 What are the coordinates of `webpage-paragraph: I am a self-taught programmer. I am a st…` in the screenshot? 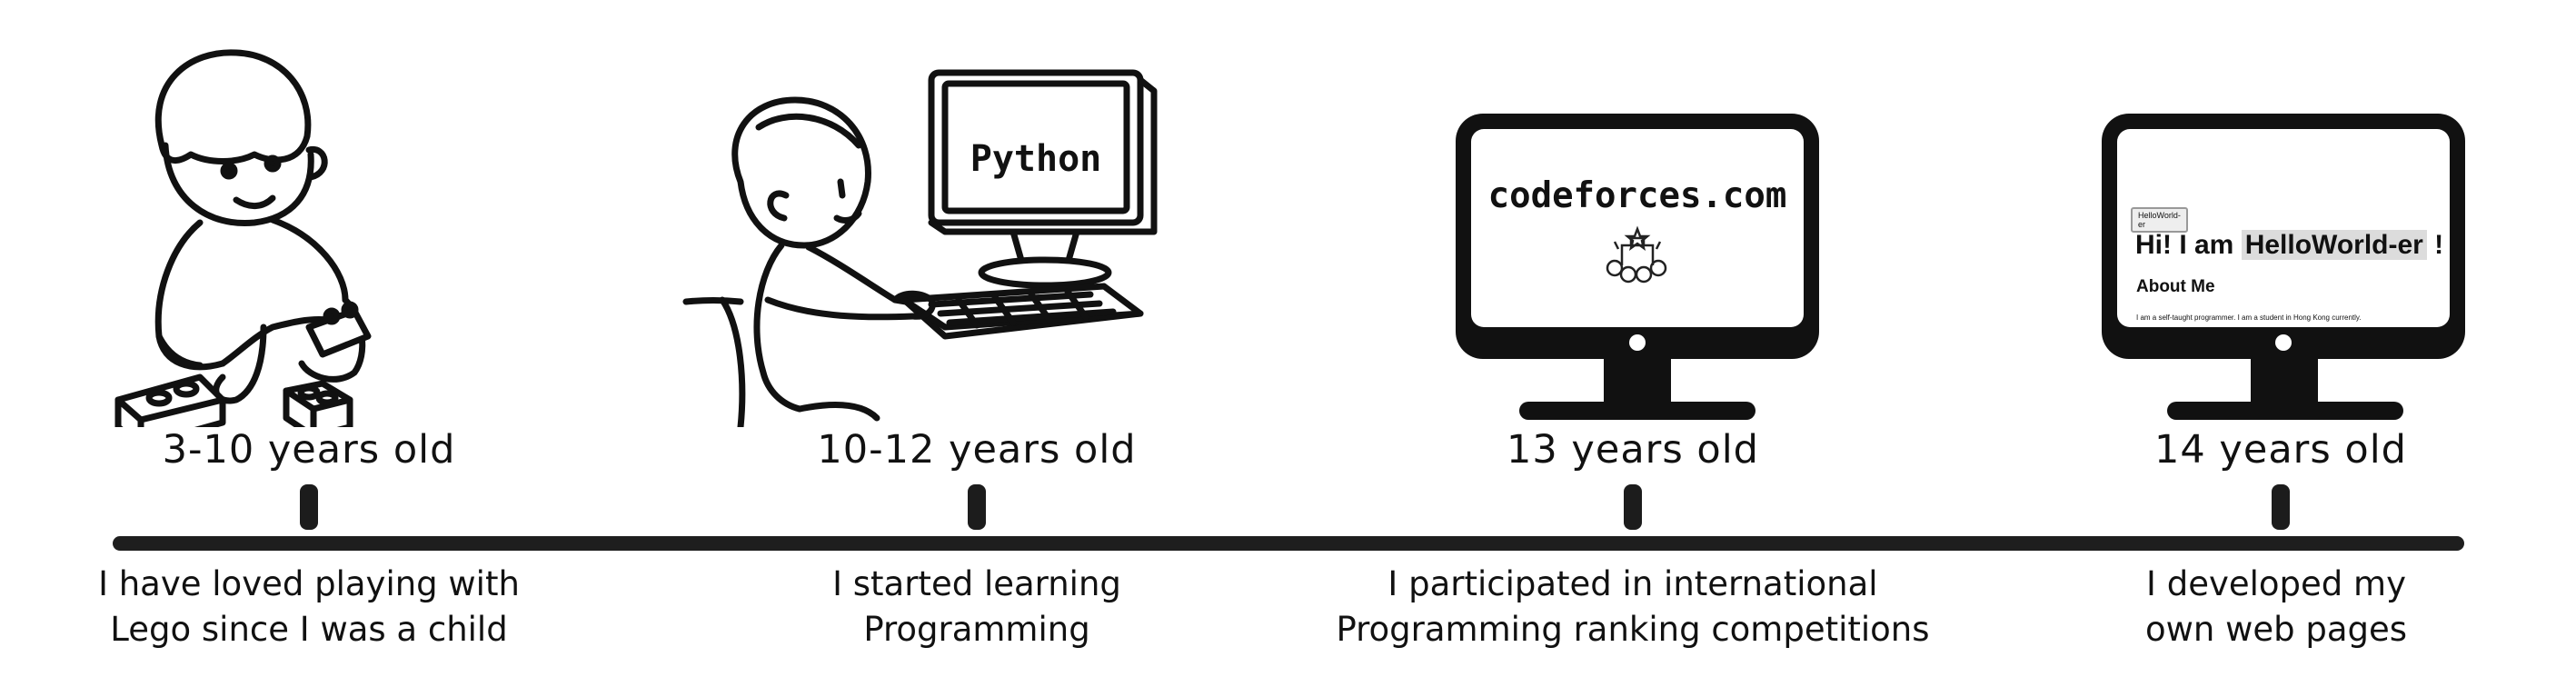 It's located at (2249, 318).